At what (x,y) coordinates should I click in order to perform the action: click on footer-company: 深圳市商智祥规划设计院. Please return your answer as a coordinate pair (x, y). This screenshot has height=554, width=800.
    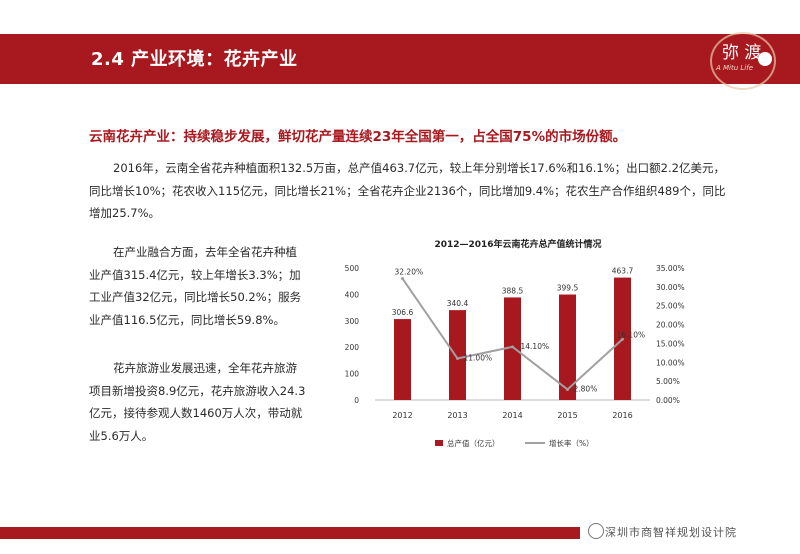
    Looking at the image, I should click on (671, 532).